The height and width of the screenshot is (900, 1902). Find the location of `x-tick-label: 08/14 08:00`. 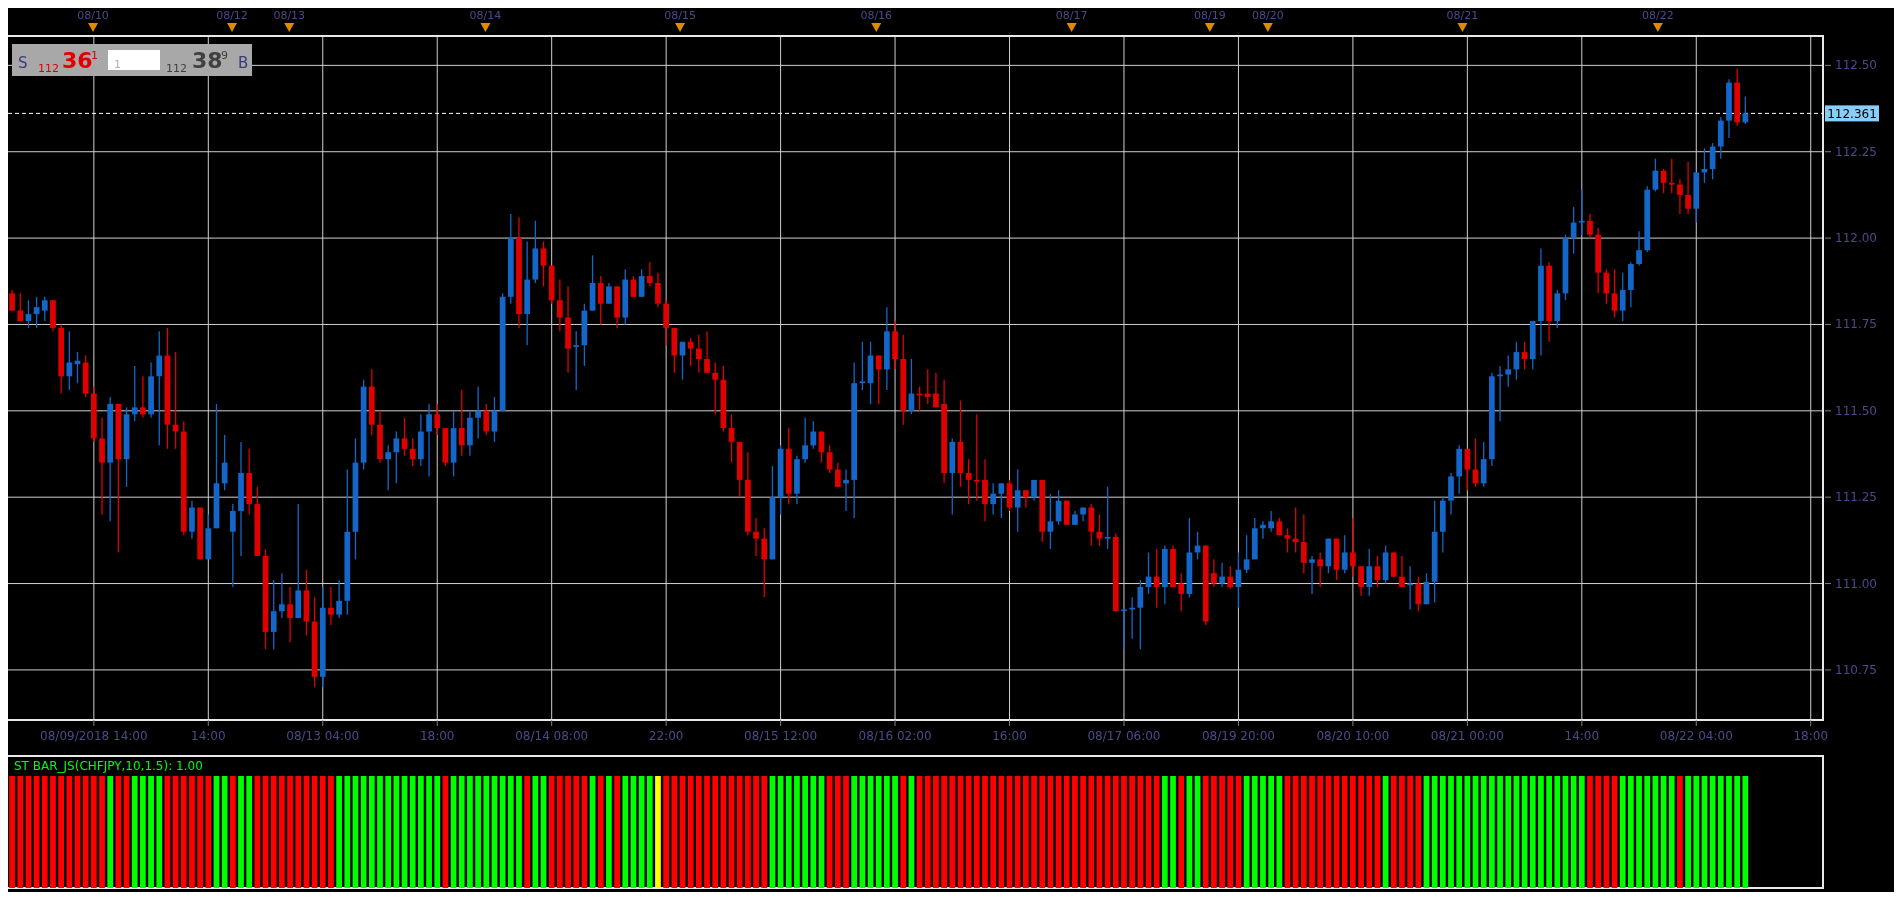

x-tick-label: 08/14 08:00 is located at coordinates (552, 736).